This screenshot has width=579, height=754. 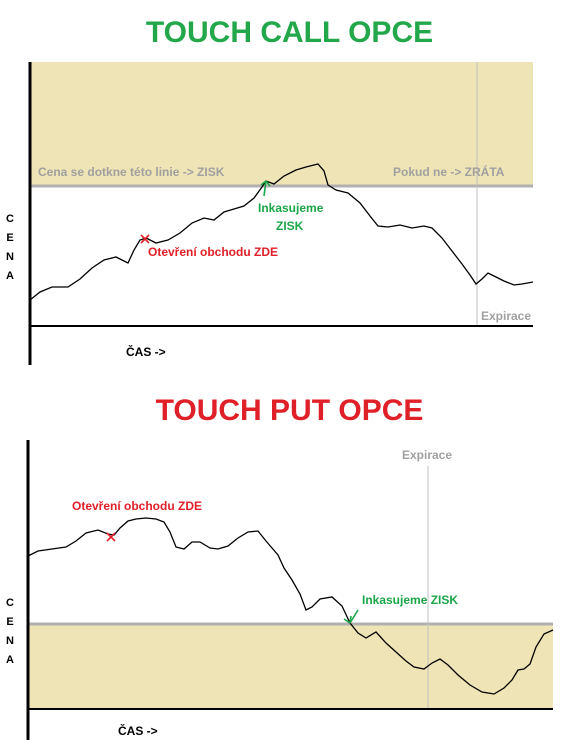 What do you see at coordinates (146, 352) in the screenshot?
I see `call-x-axis-label: ČAS ->` at bounding box center [146, 352].